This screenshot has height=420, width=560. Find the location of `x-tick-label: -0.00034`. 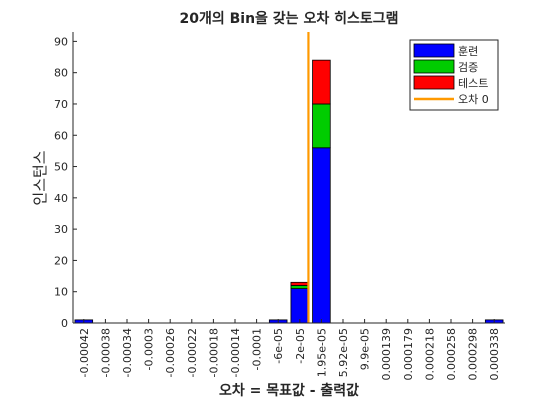

x-tick-label: -0.00034 is located at coordinates (127, 352).